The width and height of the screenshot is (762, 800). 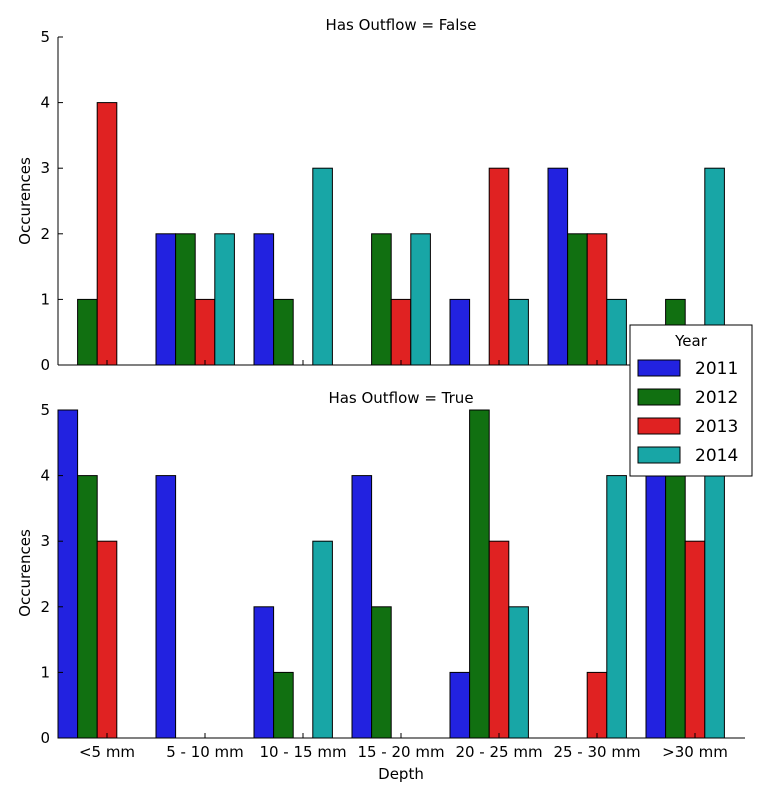 What do you see at coordinates (68, 574) in the screenshot?
I see `bar-2011-5-mm` at bounding box center [68, 574].